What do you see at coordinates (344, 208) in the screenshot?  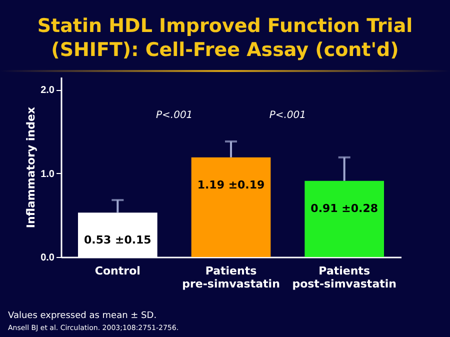 I see `data-label: 0.91 ±0.28` at bounding box center [344, 208].